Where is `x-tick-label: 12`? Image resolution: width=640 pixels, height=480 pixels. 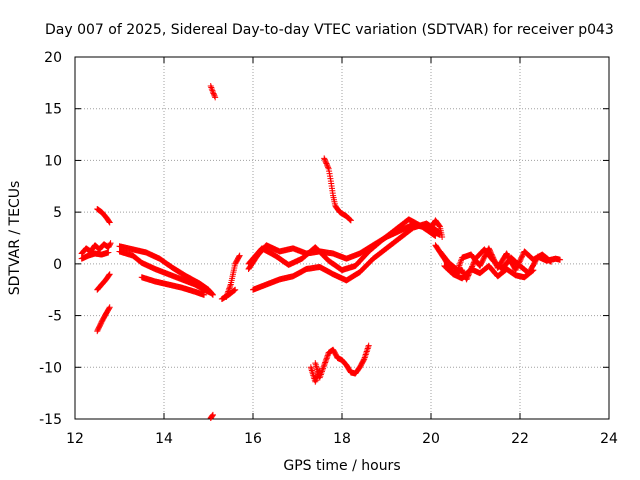
x-tick-label: 12 is located at coordinates (75, 439).